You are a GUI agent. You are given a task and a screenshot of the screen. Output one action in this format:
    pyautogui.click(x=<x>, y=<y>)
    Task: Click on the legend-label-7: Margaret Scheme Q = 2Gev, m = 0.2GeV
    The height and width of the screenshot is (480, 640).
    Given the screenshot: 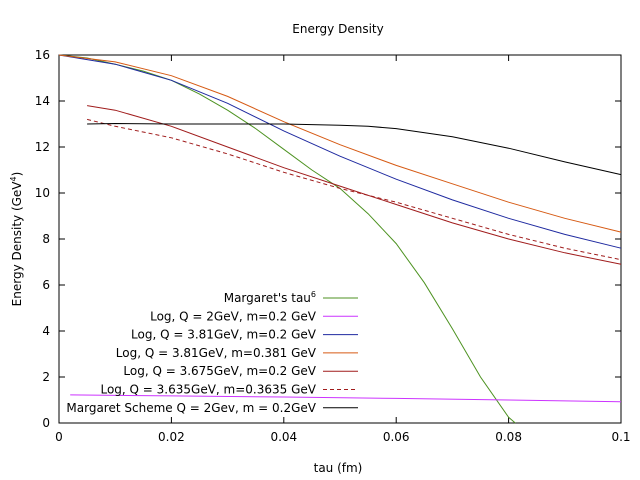 What is the action you would take?
    pyautogui.click(x=191, y=408)
    